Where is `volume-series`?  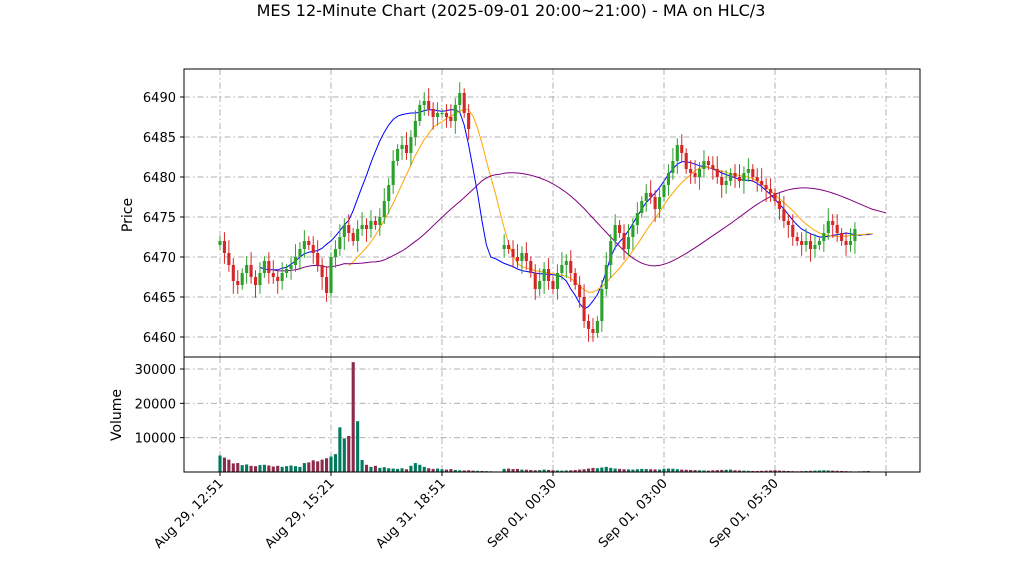 volume-series is located at coordinates (544, 417).